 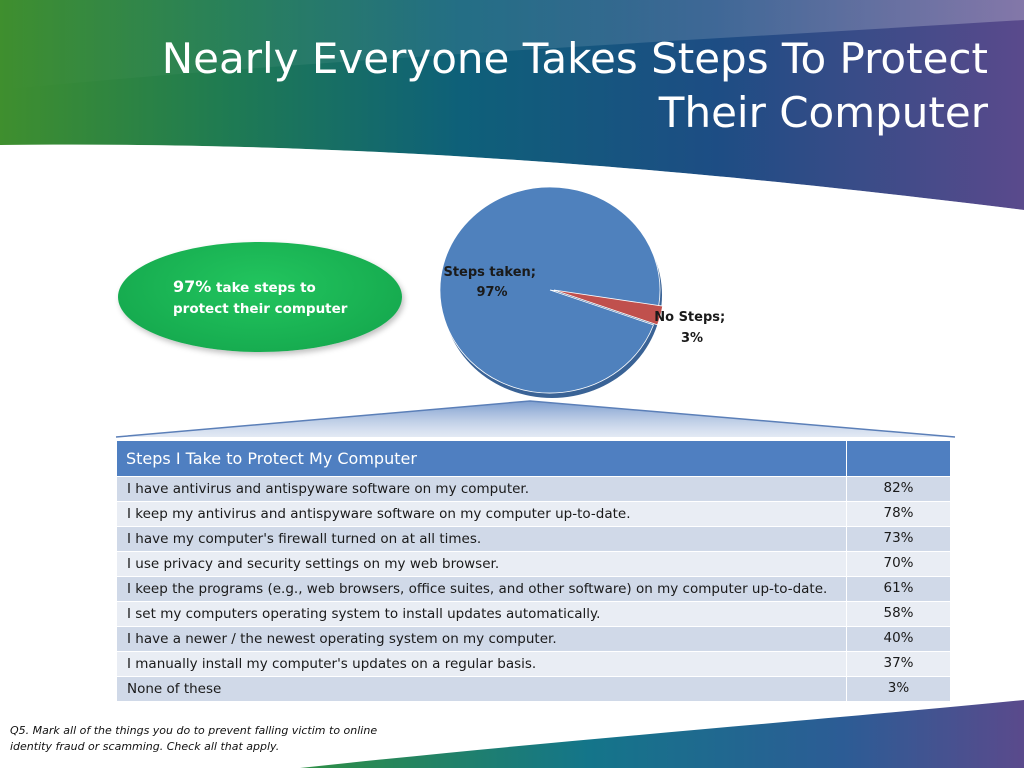 I want to click on pie-label-steps-value: 97%, so click(x=491, y=292).